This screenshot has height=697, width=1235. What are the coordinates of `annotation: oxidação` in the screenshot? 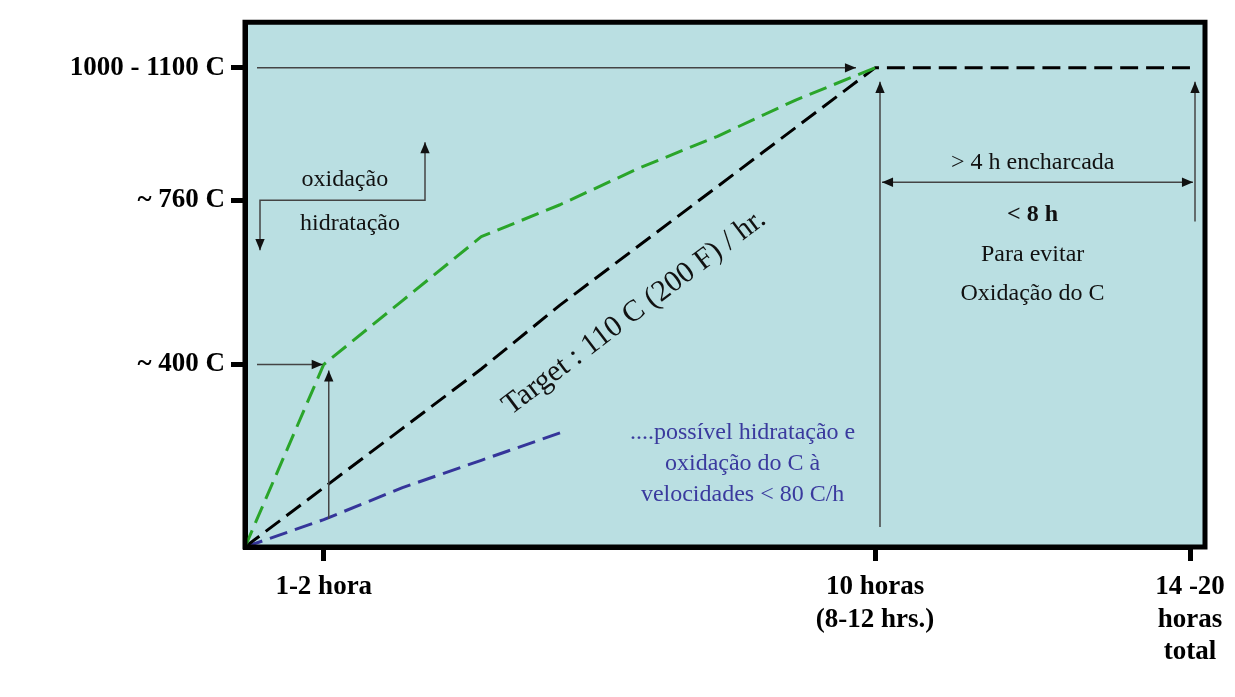 It's located at (345, 178).